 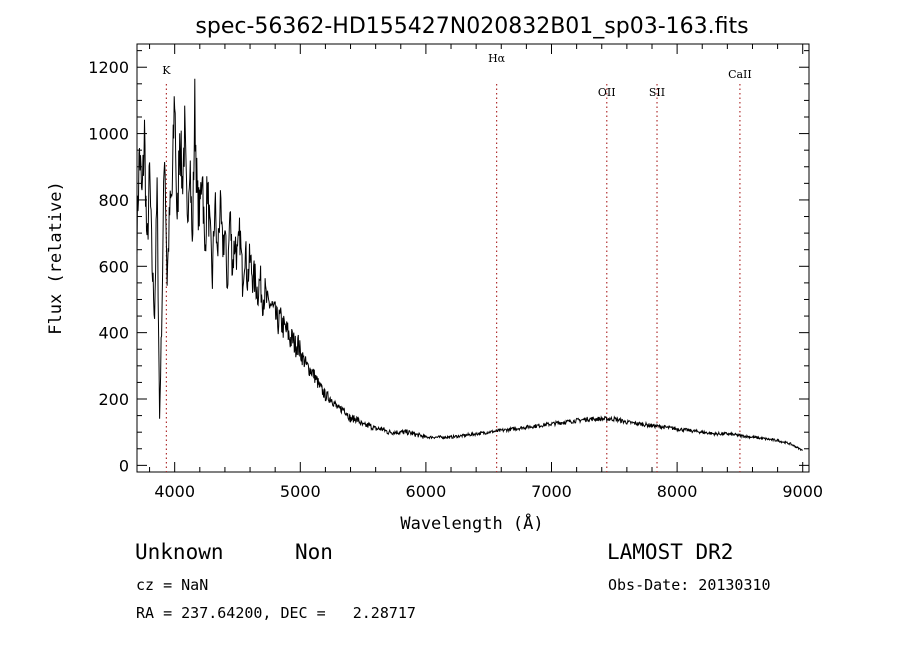 What do you see at coordinates (108, 134) in the screenshot?
I see `y-tick-label: 1000` at bounding box center [108, 134].